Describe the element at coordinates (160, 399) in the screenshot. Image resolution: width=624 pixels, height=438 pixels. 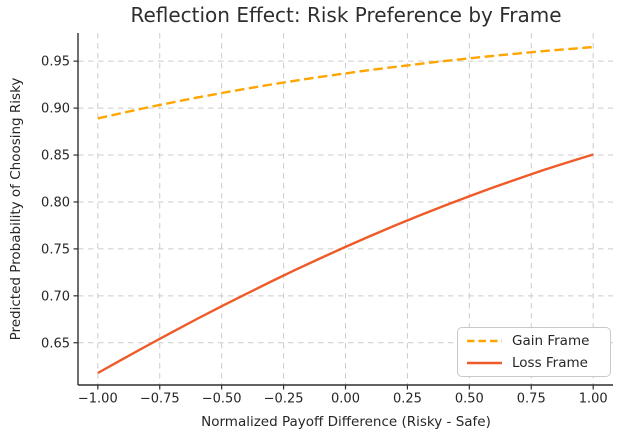
I see `x-tick-label: −0.75` at that location.